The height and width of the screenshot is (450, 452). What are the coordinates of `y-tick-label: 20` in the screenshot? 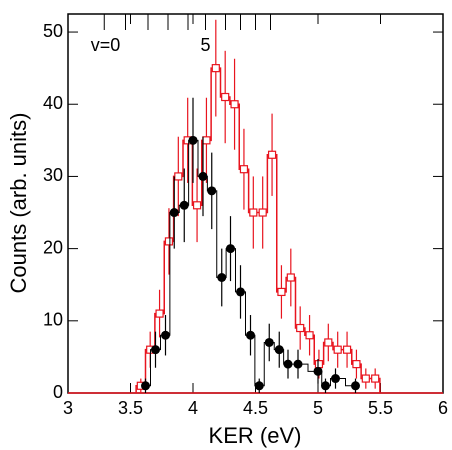 It's located at (53, 247).